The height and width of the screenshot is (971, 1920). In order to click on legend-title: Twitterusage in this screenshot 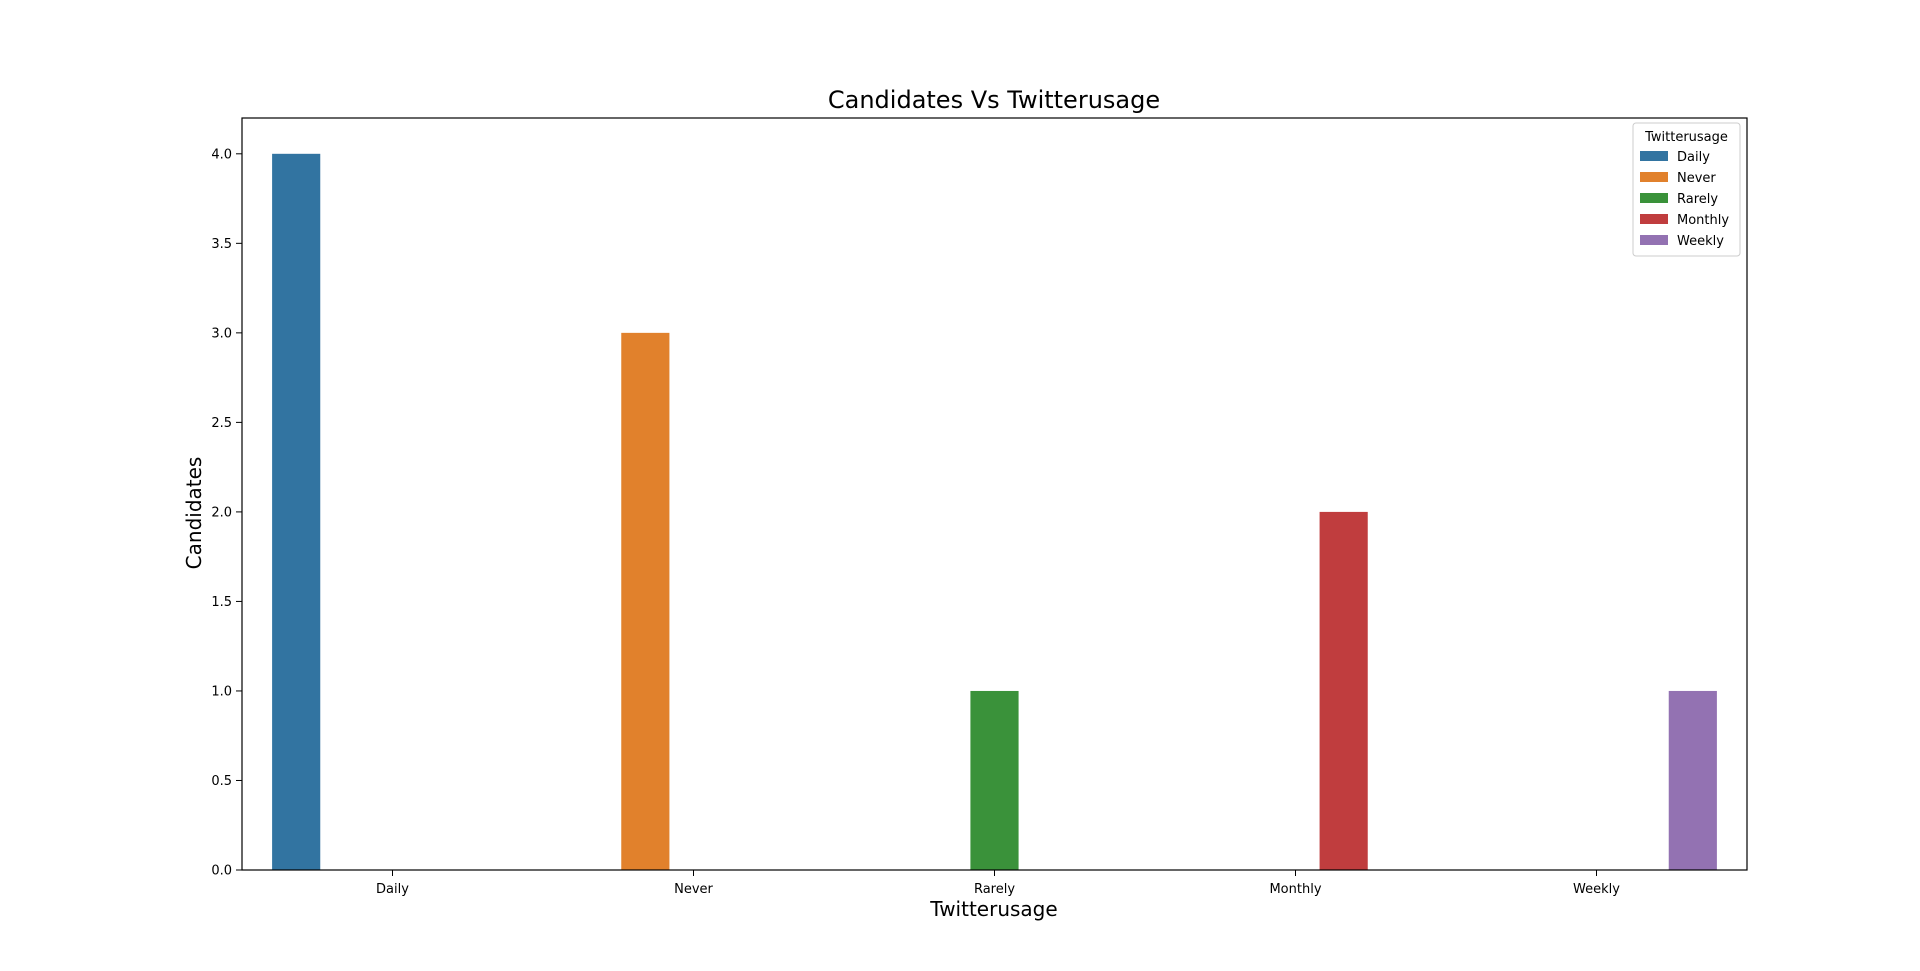, I will do `click(1686, 137)`.